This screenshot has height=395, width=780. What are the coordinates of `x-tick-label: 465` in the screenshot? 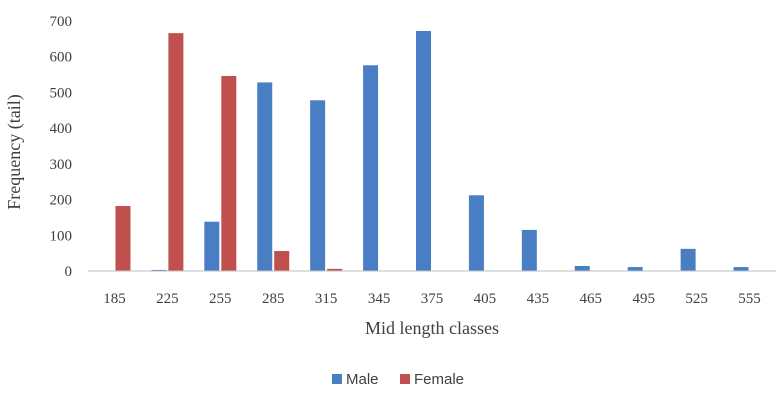 It's located at (591, 299).